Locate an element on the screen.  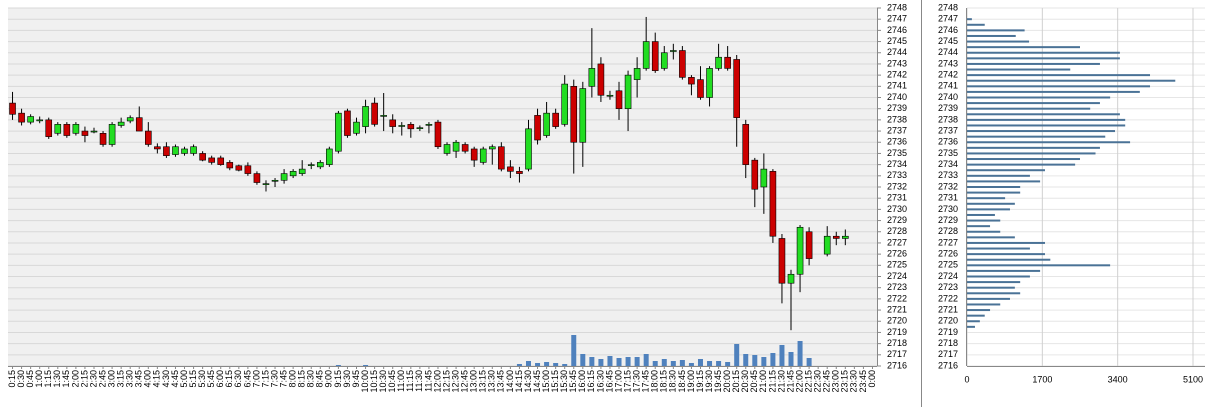
x-tick-label: 5:00 is located at coordinates (184, 379).